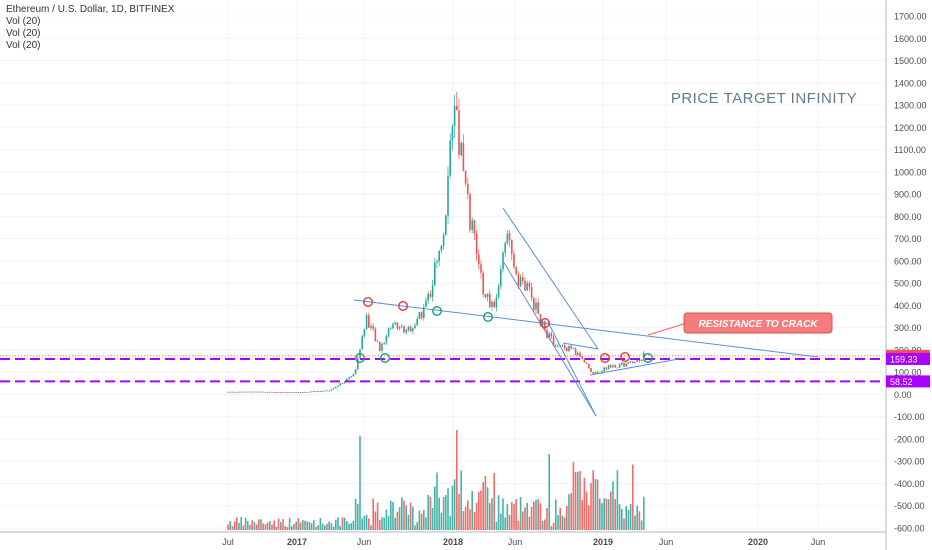 This screenshot has width=932, height=550. I want to click on symbol-title: Ethereum / U.S. Dollar, 1D, BITFINEX, so click(90, 9).